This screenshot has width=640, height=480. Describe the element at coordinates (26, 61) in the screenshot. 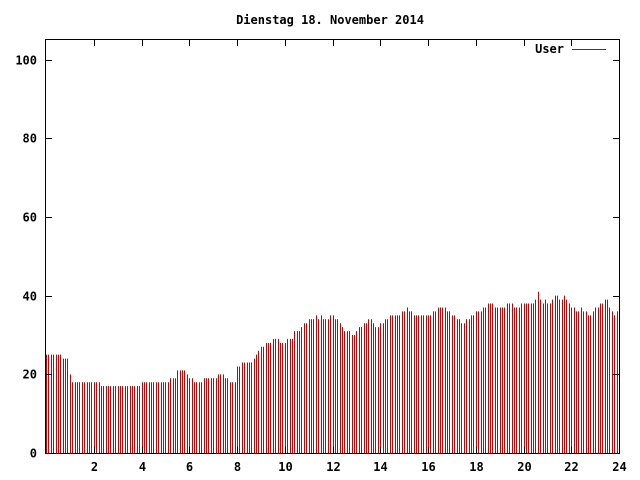

I see `y-tick-label: 100` at that location.